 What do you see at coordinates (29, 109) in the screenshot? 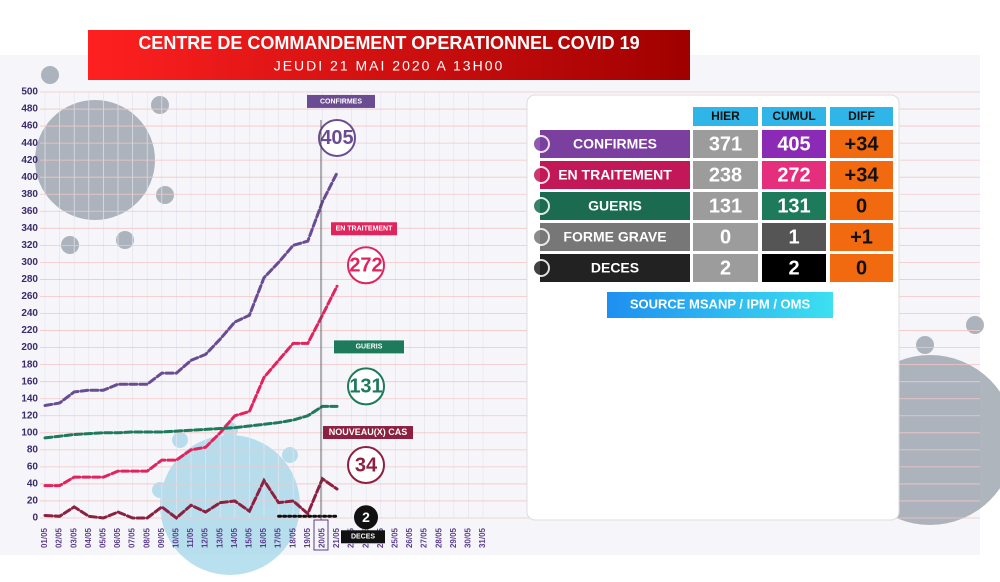
I see `y-tick-label: 480` at bounding box center [29, 109].